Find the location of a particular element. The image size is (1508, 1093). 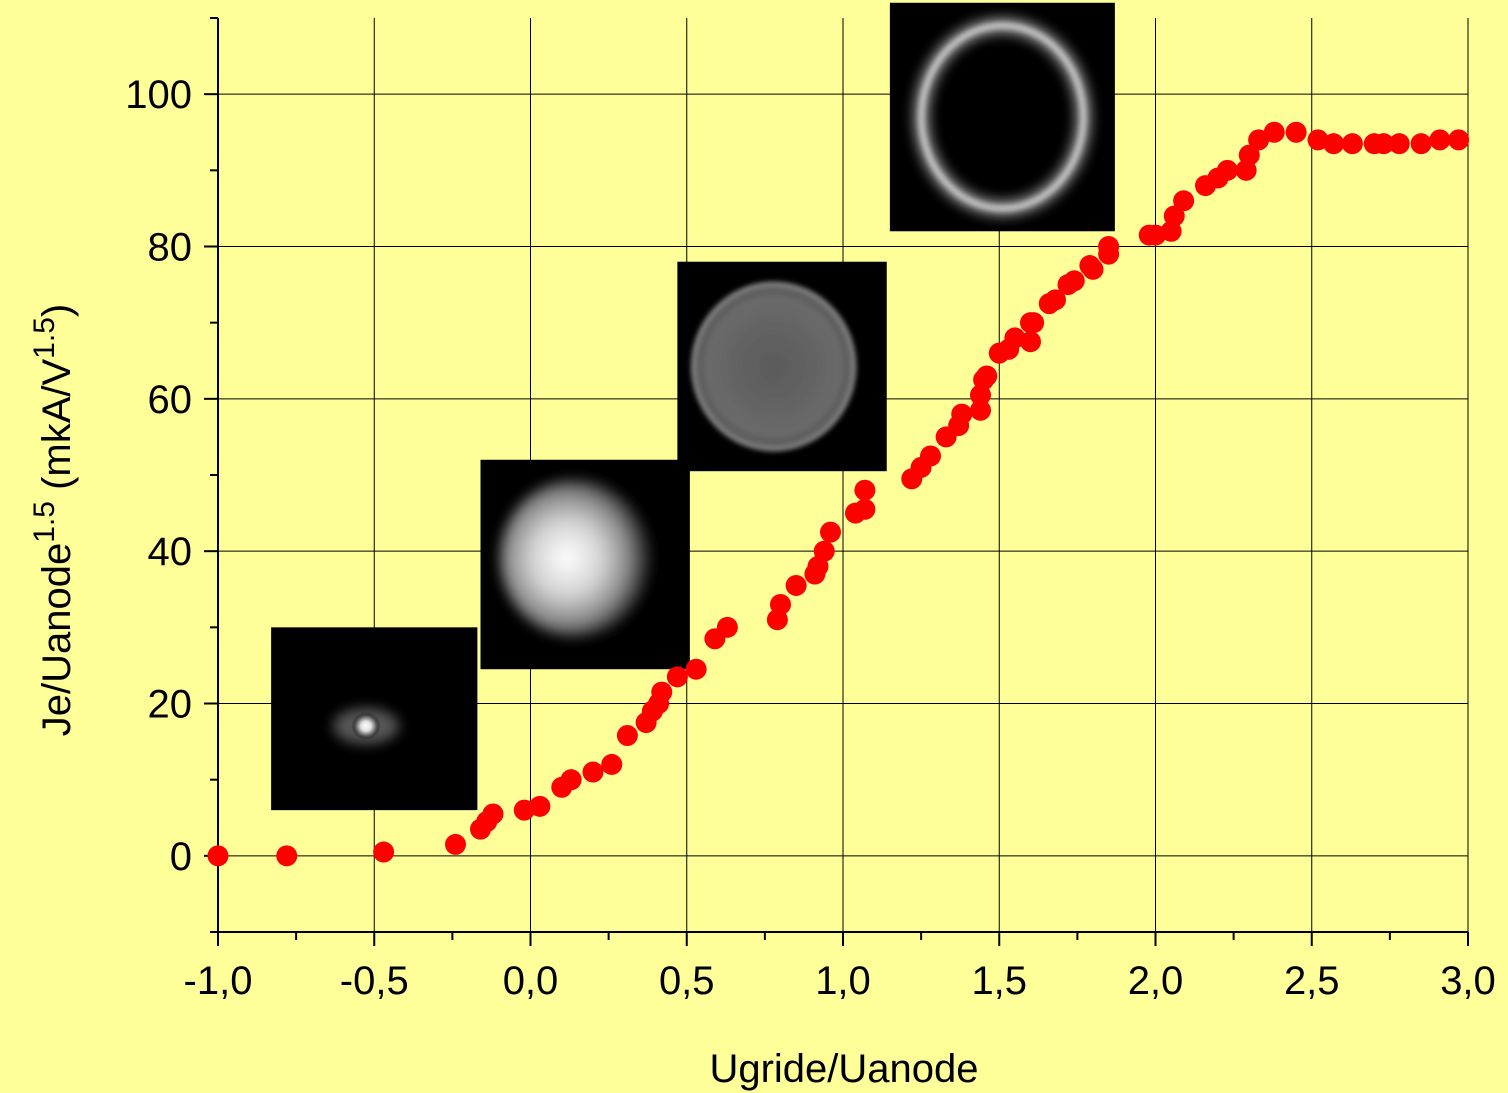

x-tick-label: -0,5 is located at coordinates (374, 981).